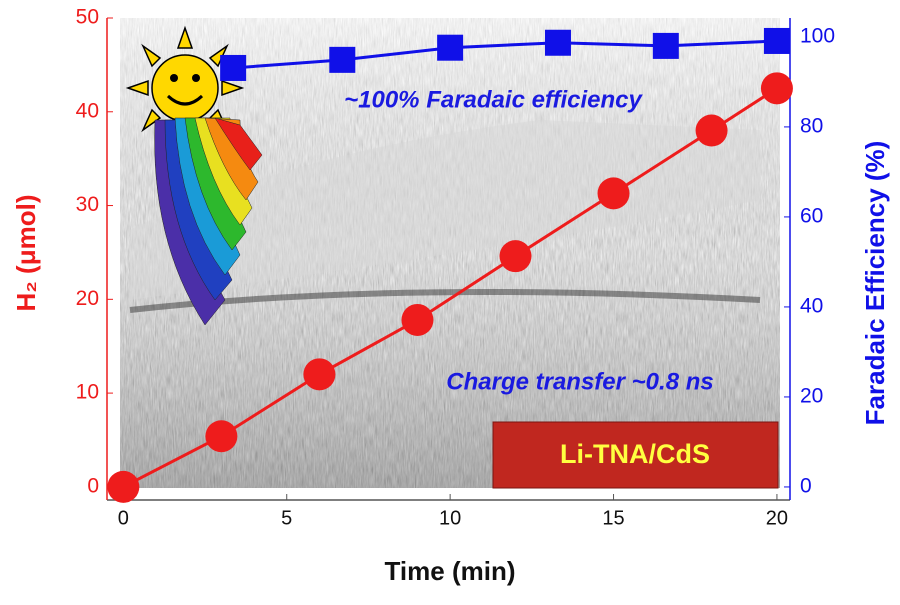  I want to click on label-box, so click(635, 455).